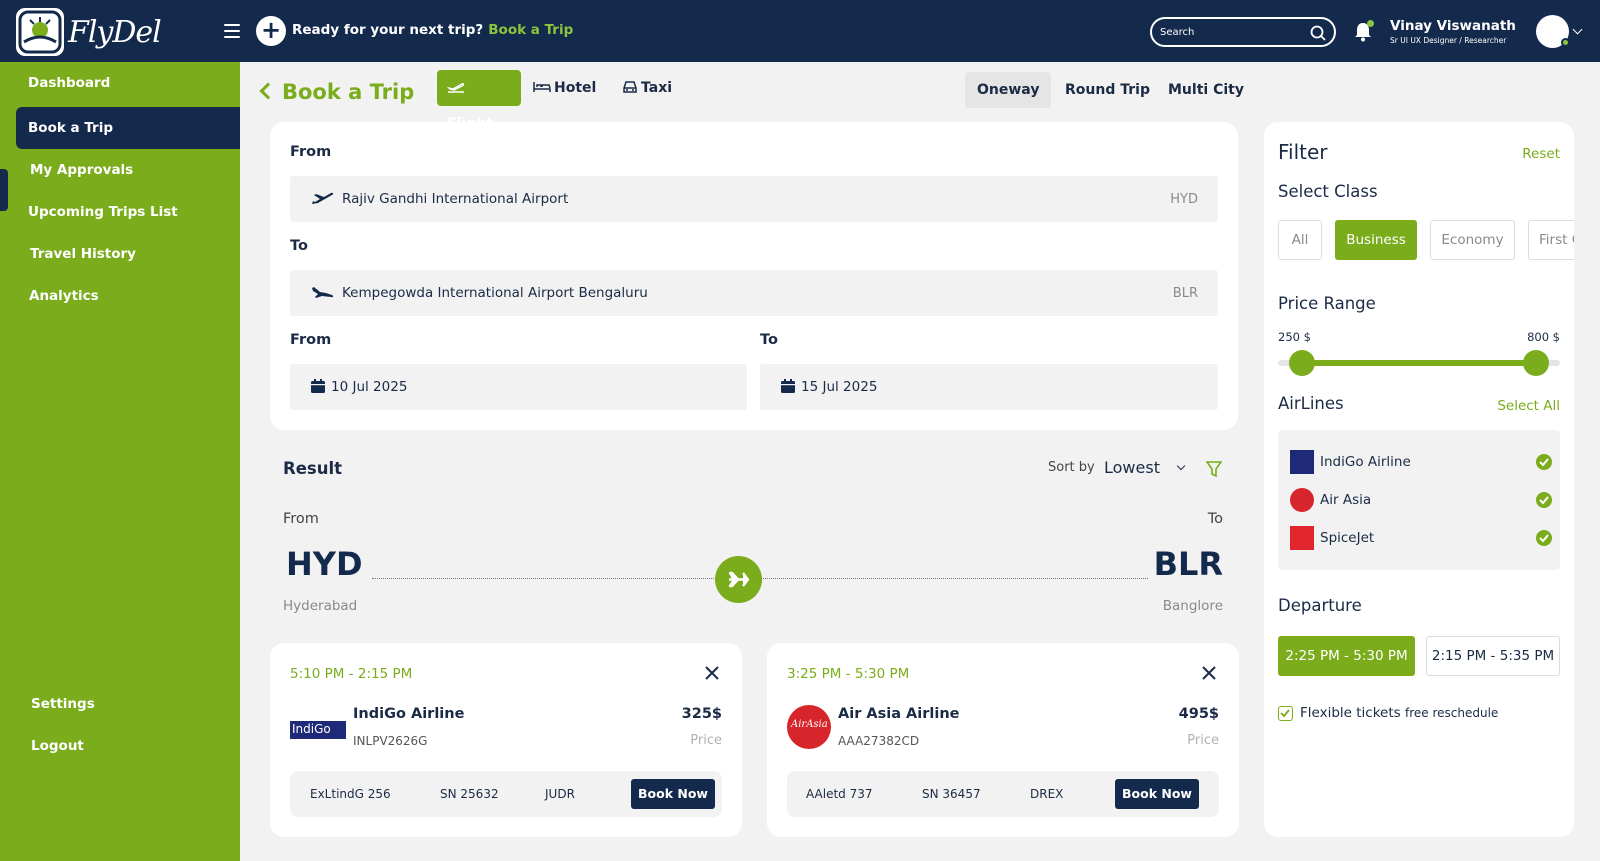 Image resolution: width=1600 pixels, height=861 pixels. What do you see at coordinates (1203, 740) in the screenshot?
I see `flight-price-label: Price` at bounding box center [1203, 740].